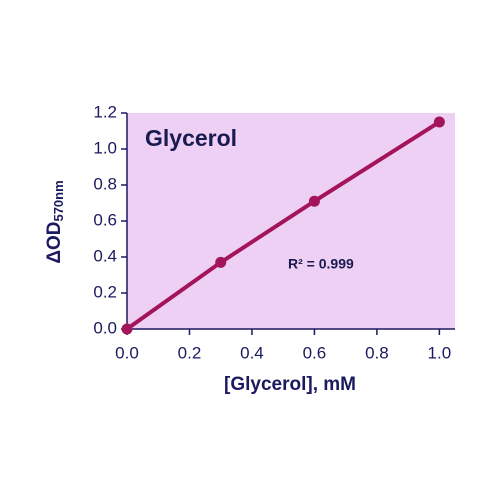 The width and height of the screenshot is (500, 500). What do you see at coordinates (105, 327) in the screenshot?
I see `y-tick-label: 0.0` at bounding box center [105, 327].